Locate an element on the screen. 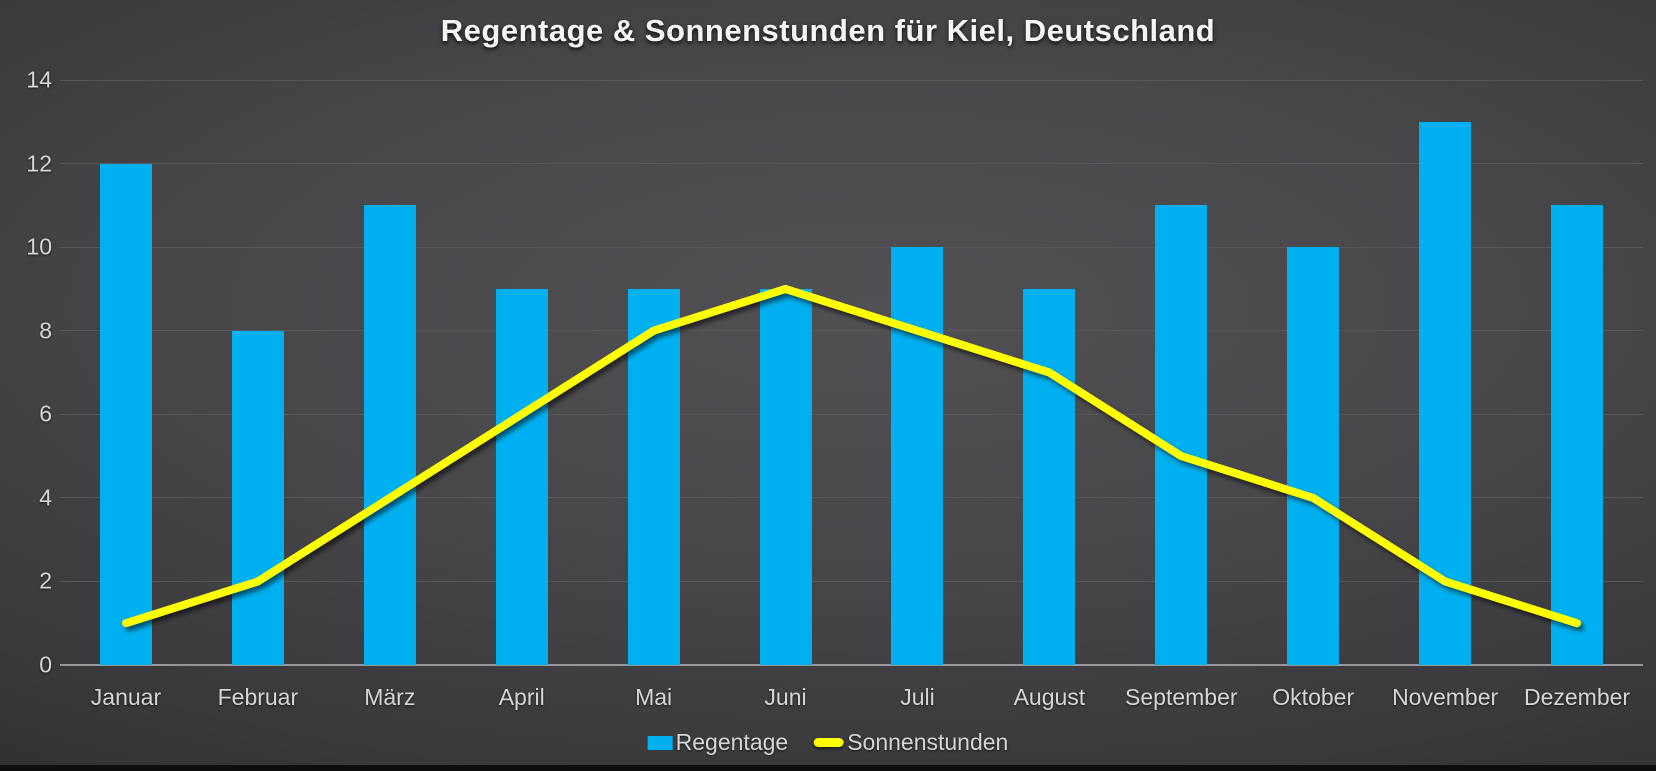 The width and height of the screenshot is (1656, 771). y-tick-label-14: 14 is located at coordinates (39, 79).